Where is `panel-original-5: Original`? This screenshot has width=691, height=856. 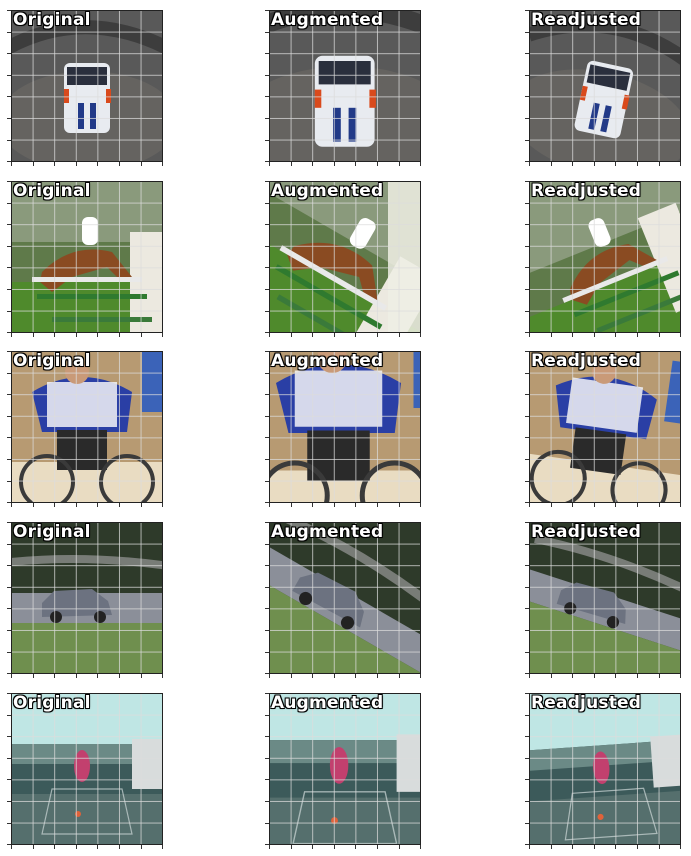 panel-original-5: Original is located at coordinates (87, 769).